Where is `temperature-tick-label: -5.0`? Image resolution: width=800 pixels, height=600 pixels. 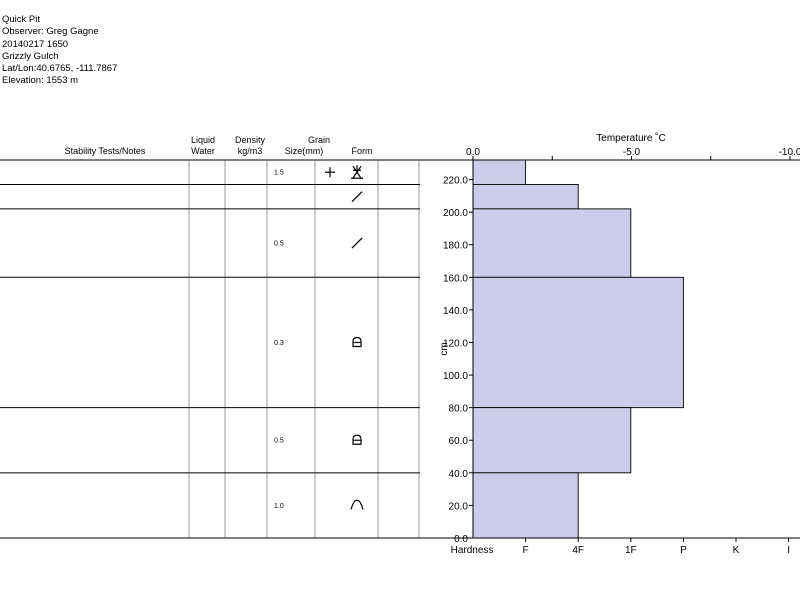
temperature-tick-label: -5.0 is located at coordinates (632, 152).